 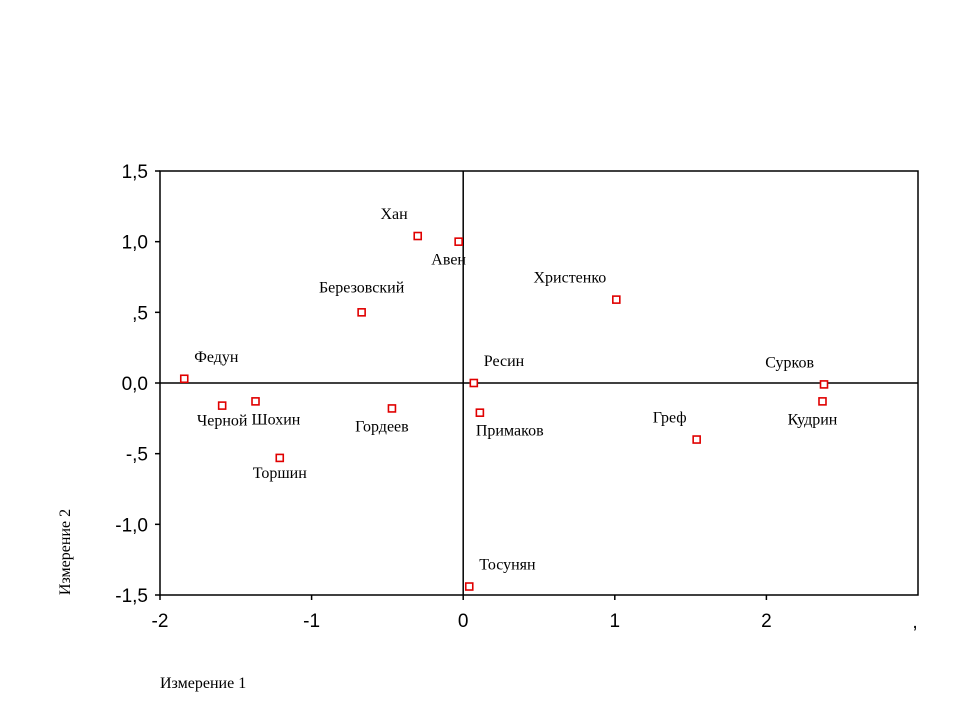 What do you see at coordinates (216, 357) in the screenshot?
I see `point-label: Федун` at bounding box center [216, 357].